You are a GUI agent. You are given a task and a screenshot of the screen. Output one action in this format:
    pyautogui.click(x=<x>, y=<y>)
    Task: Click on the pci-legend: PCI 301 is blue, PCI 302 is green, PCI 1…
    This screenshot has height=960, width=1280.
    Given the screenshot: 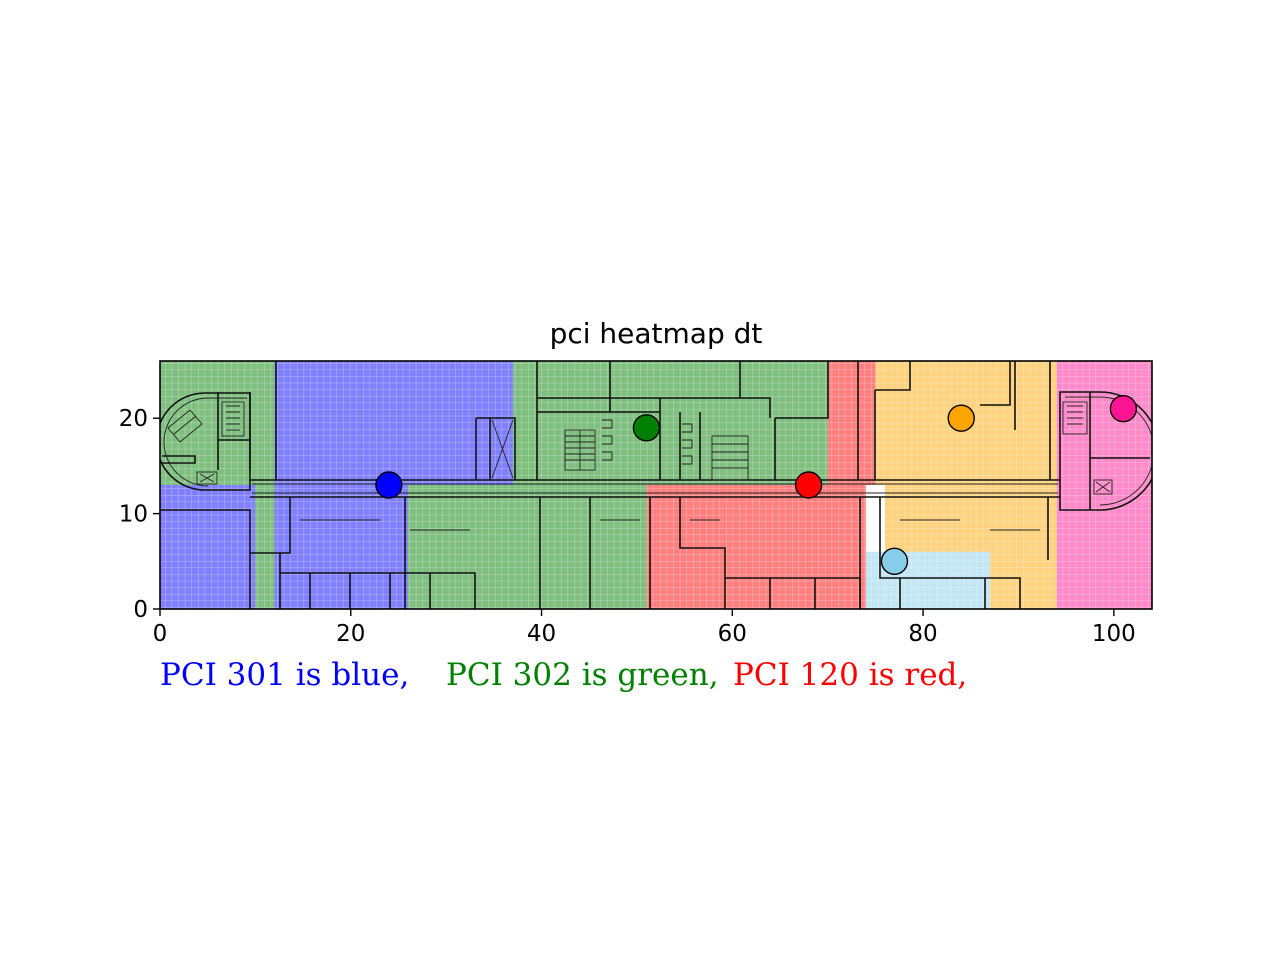 What is the action you would take?
    pyautogui.click(x=563, y=675)
    